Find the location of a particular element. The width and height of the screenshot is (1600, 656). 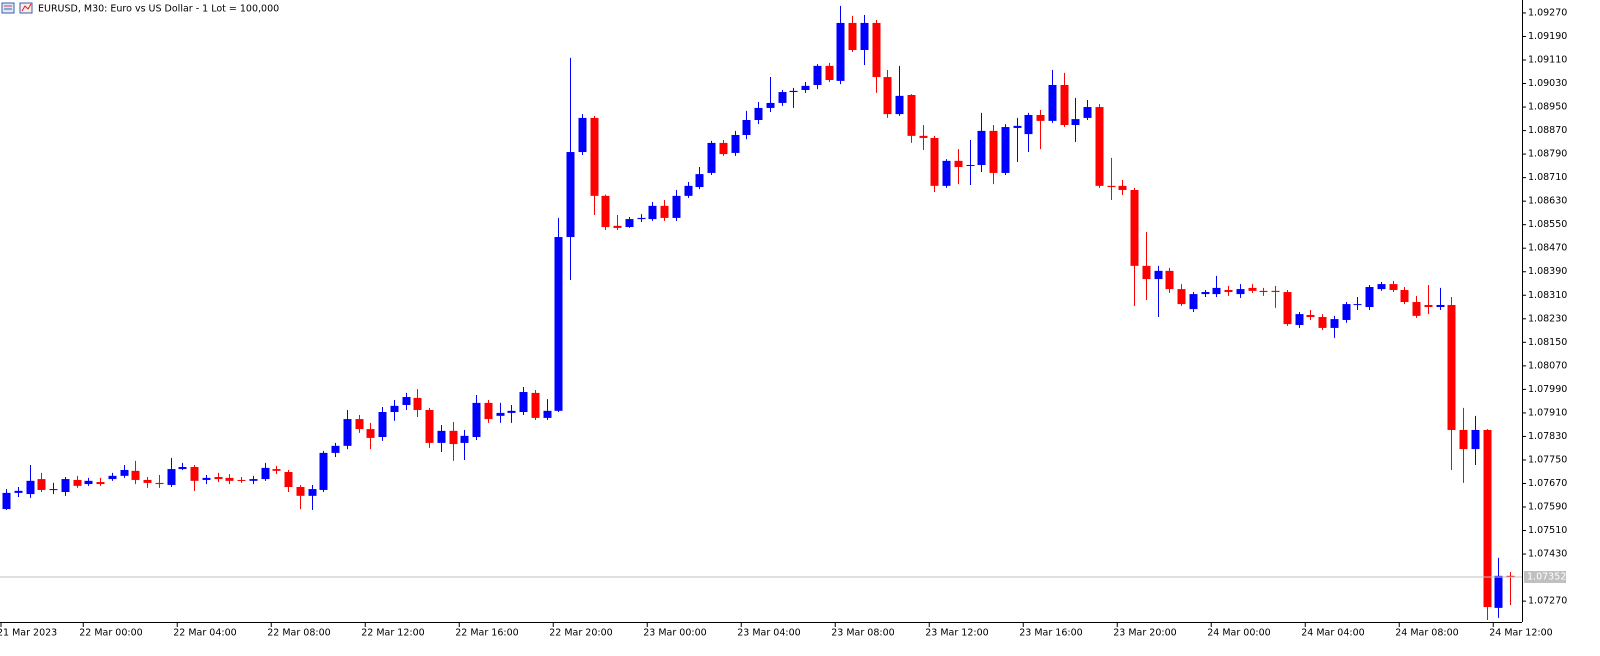

y-tick-label: 1.09030 is located at coordinates (1547, 83).